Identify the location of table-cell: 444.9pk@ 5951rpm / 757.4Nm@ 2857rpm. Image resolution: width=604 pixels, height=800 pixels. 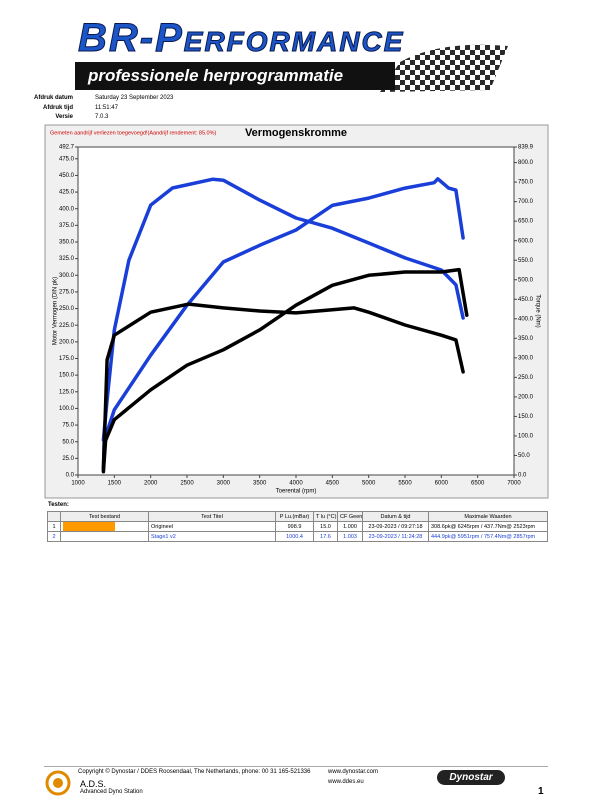
(488, 536).